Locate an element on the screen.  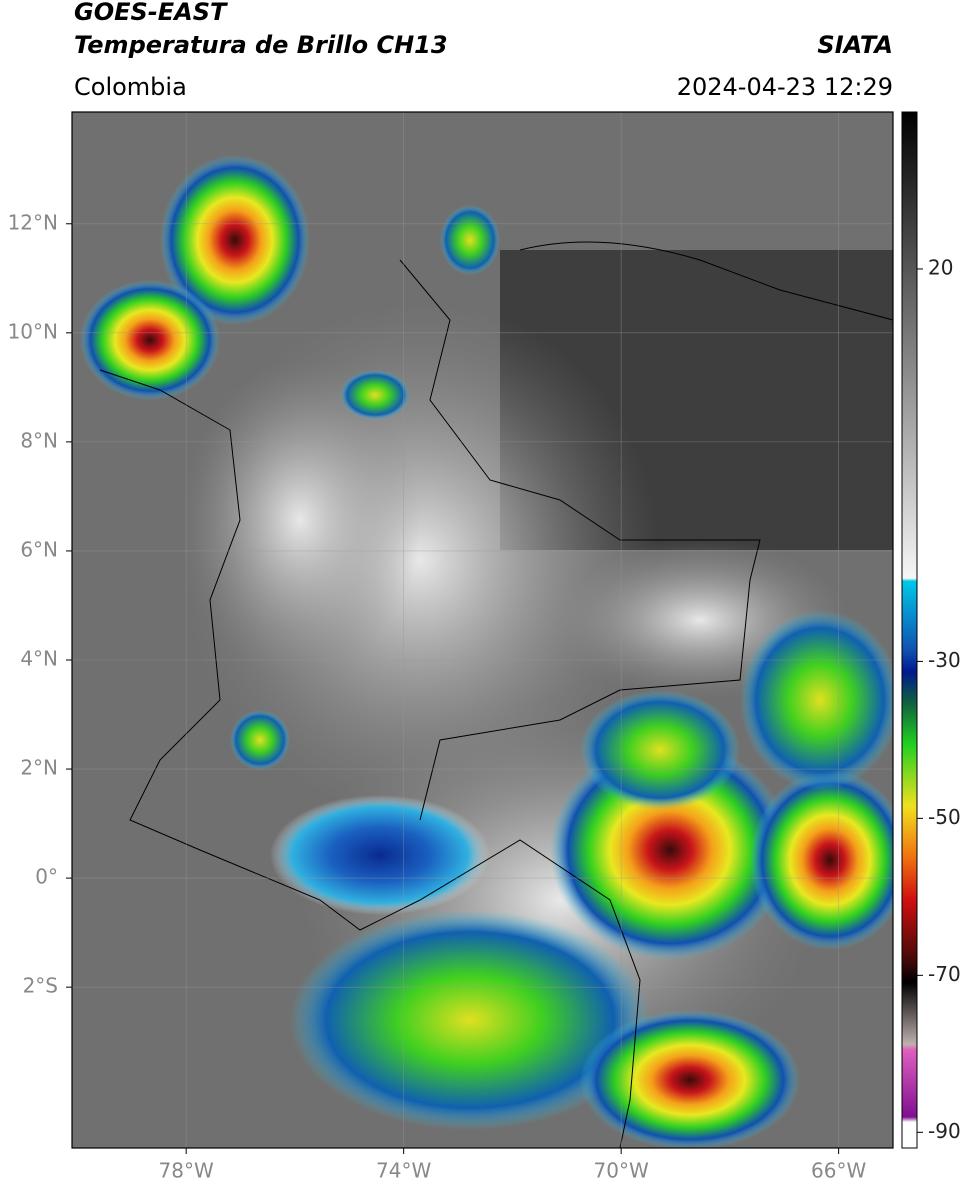
y-tick-label: 12°N is located at coordinates (33, 222).